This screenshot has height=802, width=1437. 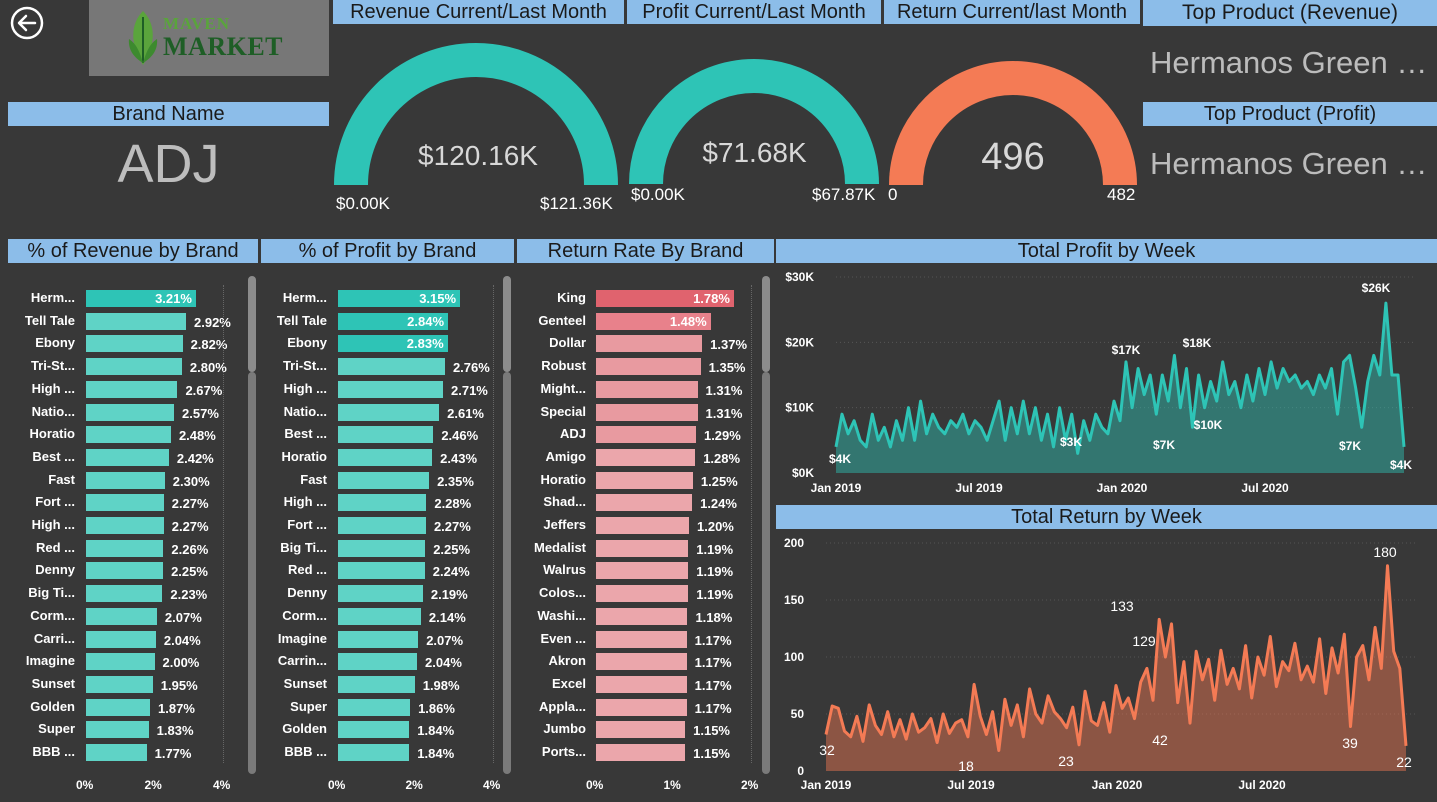 I want to click on back-button, so click(x=27, y=23).